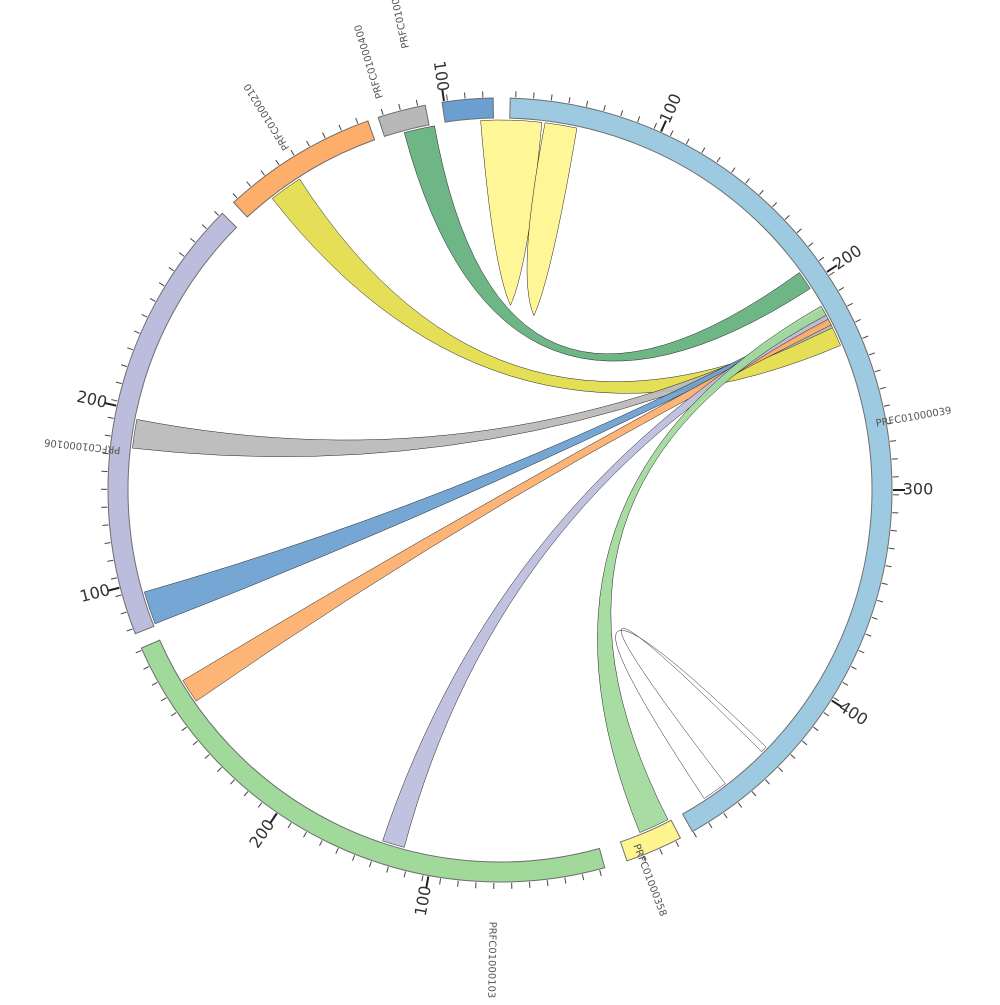 Image resolution: width=1000 pixels, height=1005 pixels. I want to click on segment-label-PRFC01000166: PRFC01000166, so click(398, 24).